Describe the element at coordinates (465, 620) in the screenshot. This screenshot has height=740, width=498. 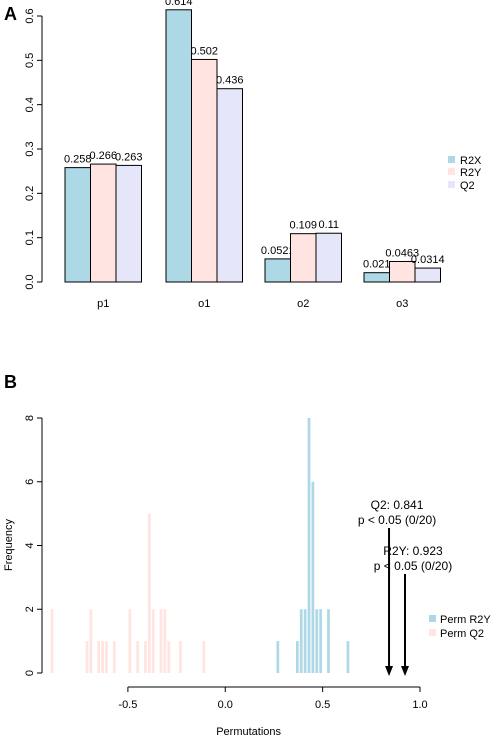
I see `legend-label: Perm R2Y` at that location.